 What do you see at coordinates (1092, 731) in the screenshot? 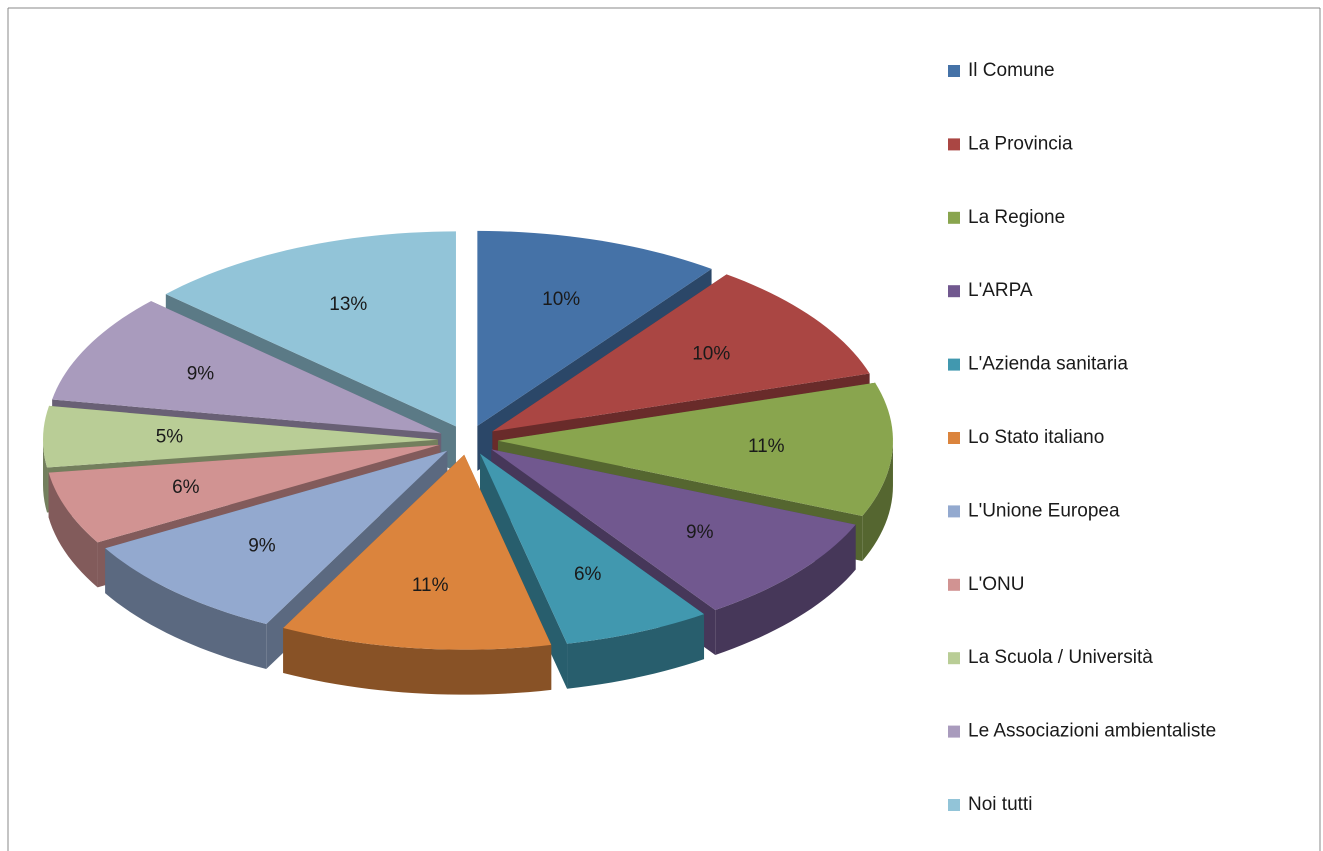
I see `legend-label: Le Associazioni ambientaliste` at bounding box center [1092, 731].